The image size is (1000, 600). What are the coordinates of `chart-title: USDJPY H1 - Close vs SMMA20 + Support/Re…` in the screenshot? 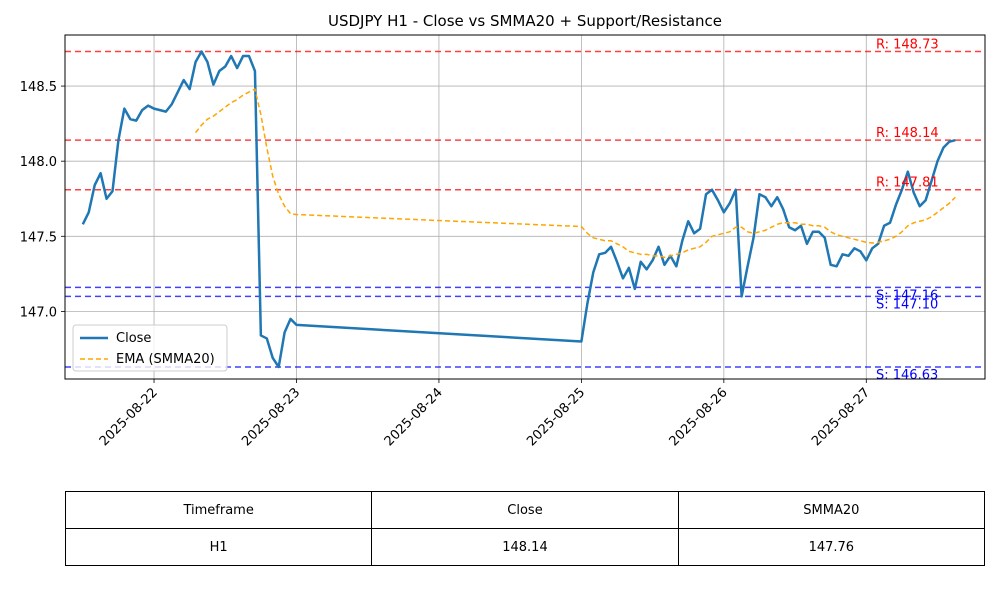 It's located at (525, 21).